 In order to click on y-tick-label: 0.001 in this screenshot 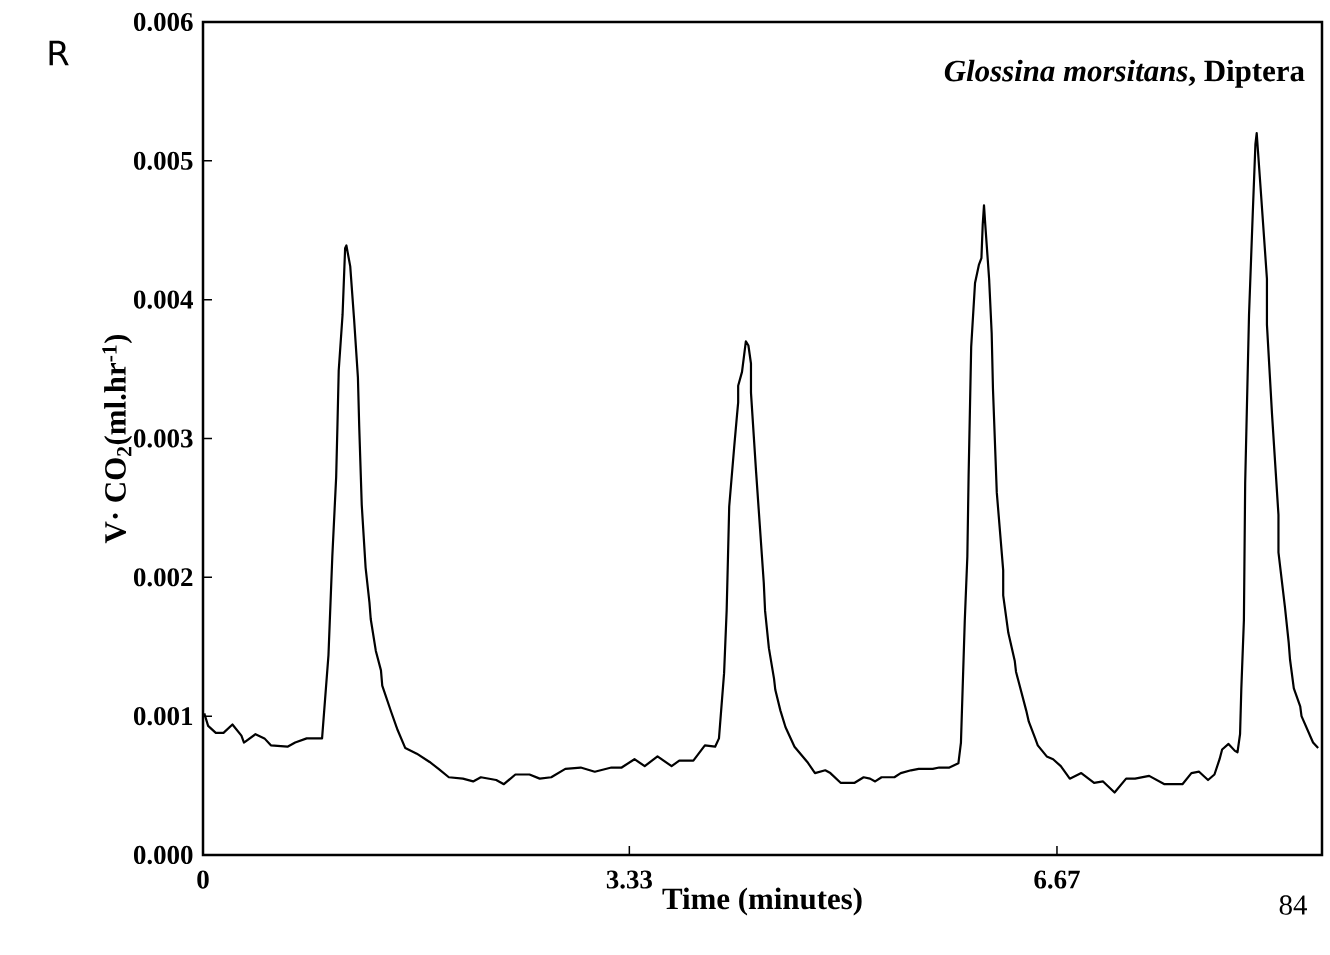, I will do `click(163, 716)`.